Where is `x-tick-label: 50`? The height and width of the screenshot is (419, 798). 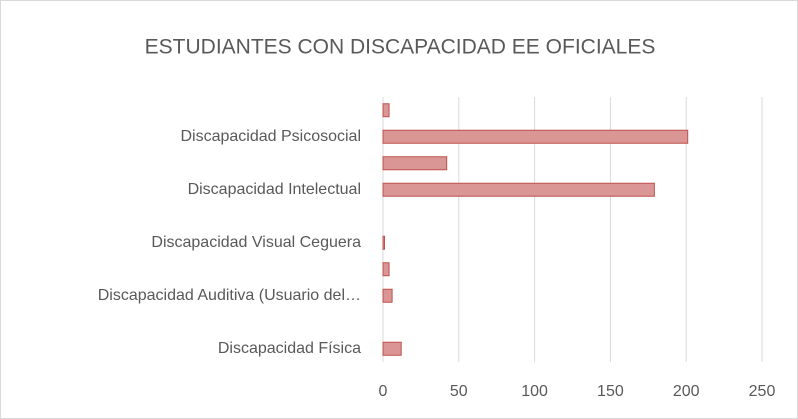 x-tick-label: 50 is located at coordinates (459, 391).